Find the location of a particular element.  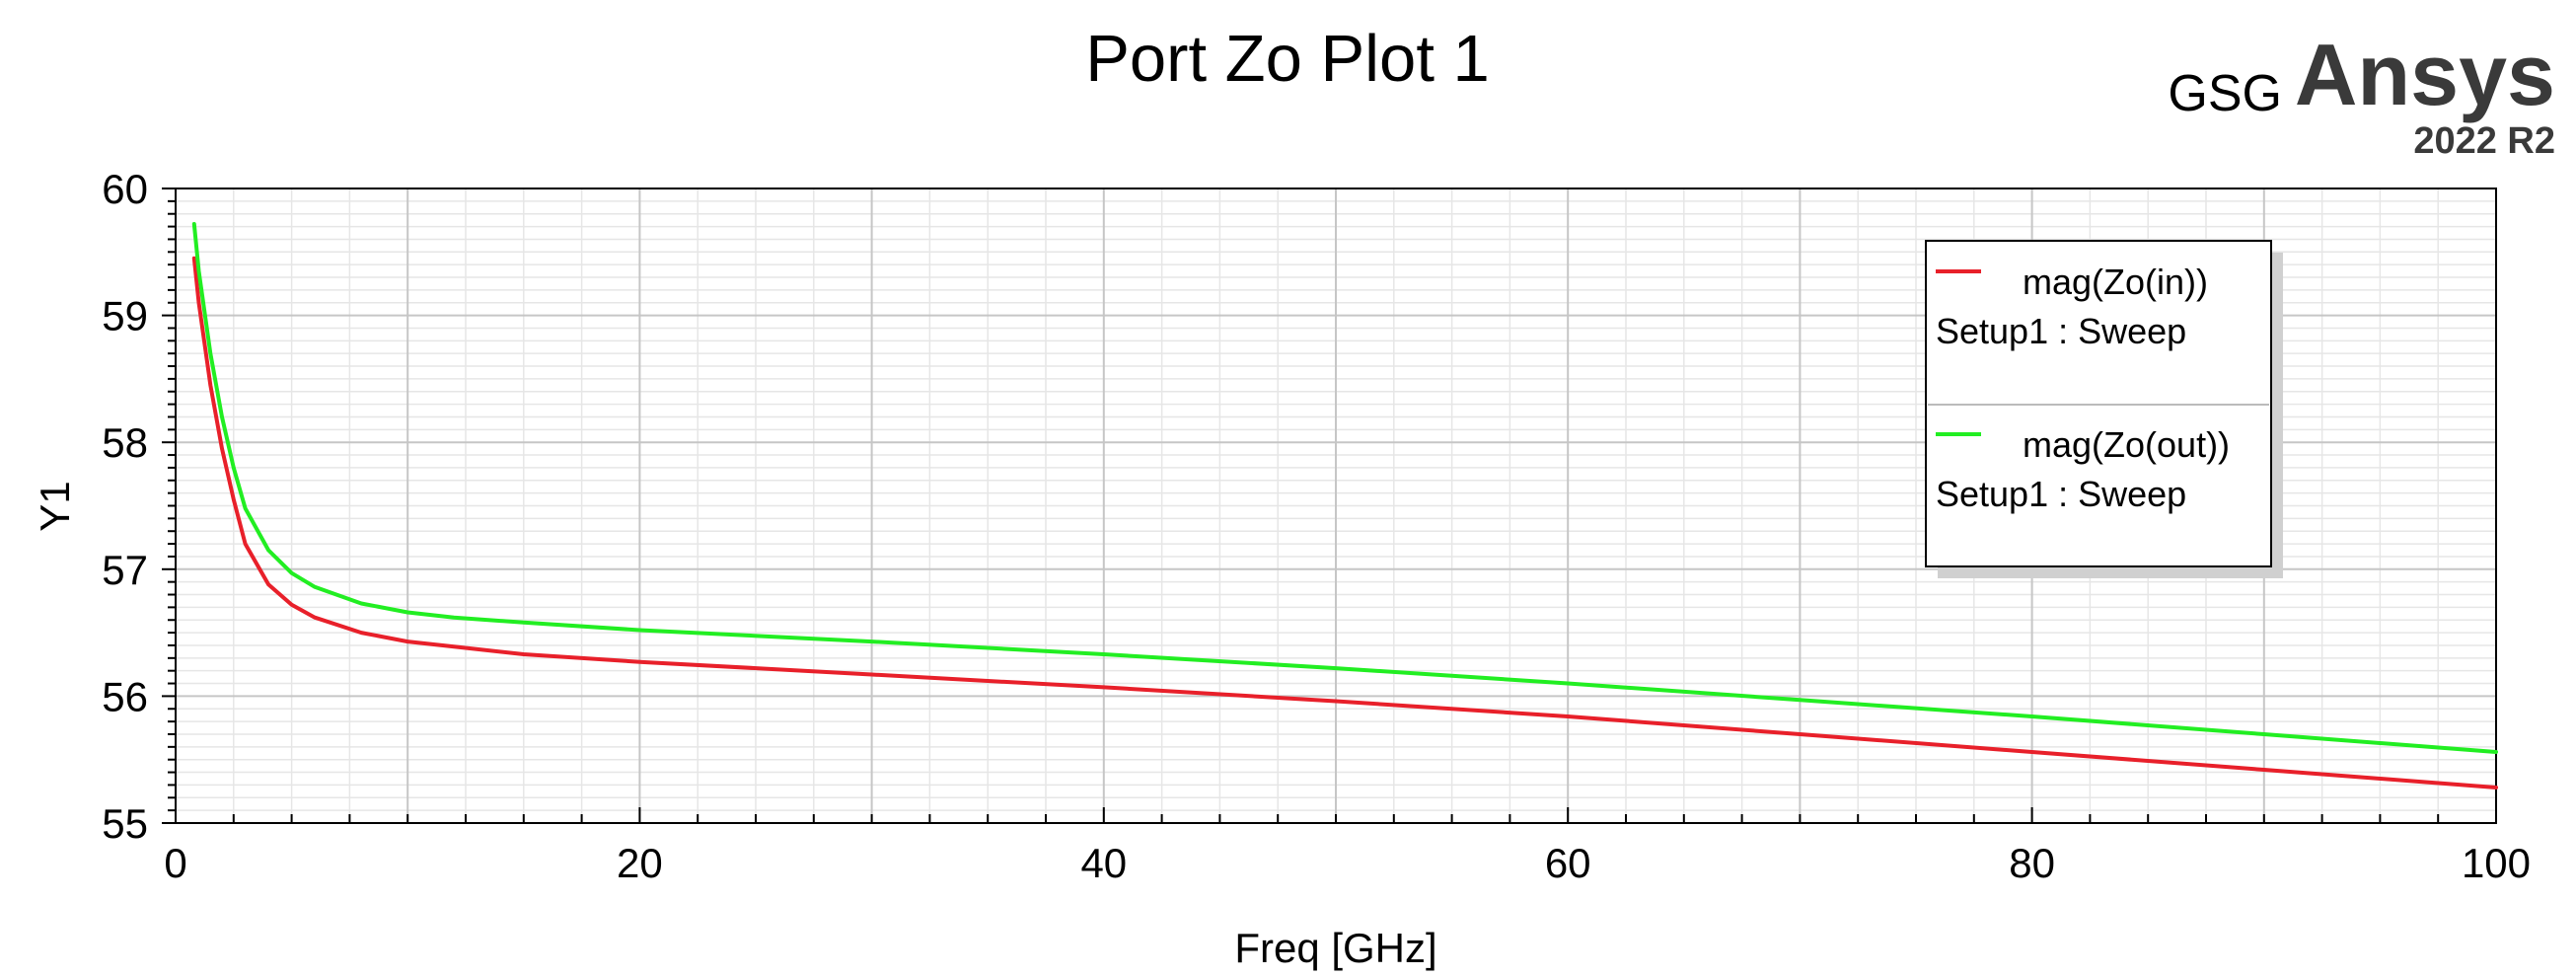

y-tick-label: 56 is located at coordinates (125, 696).